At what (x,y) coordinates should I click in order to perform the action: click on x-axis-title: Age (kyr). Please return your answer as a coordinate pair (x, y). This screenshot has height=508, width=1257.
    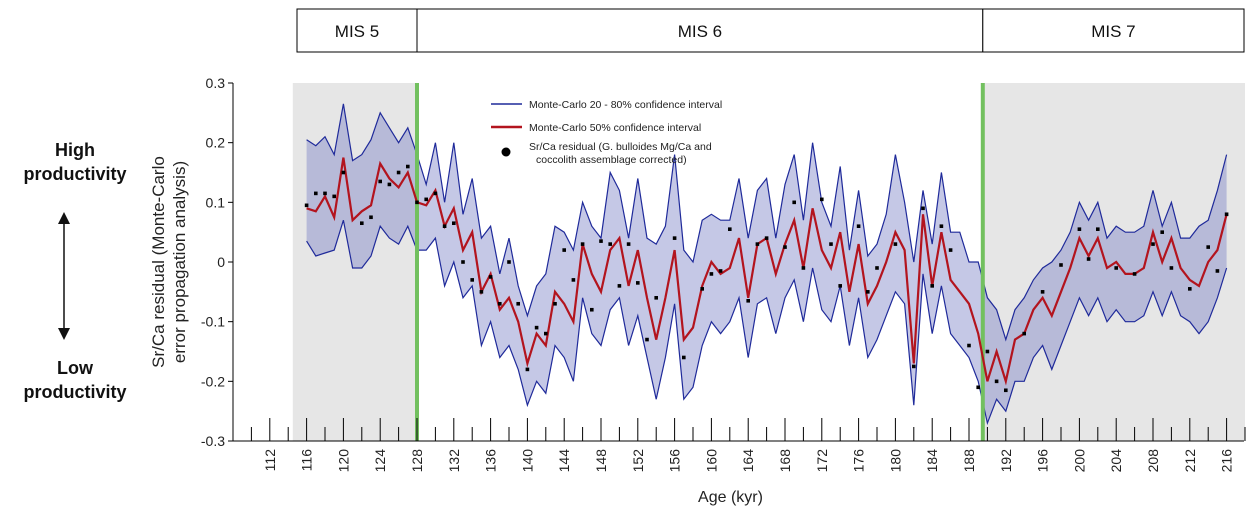
    Looking at the image, I should click on (730, 497).